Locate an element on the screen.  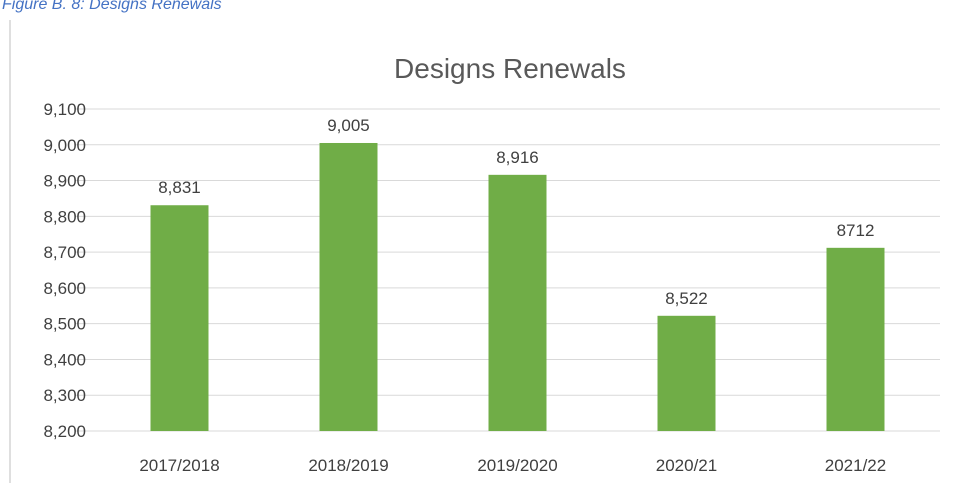
y-tick-label: 8,500 is located at coordinates (64, 324).